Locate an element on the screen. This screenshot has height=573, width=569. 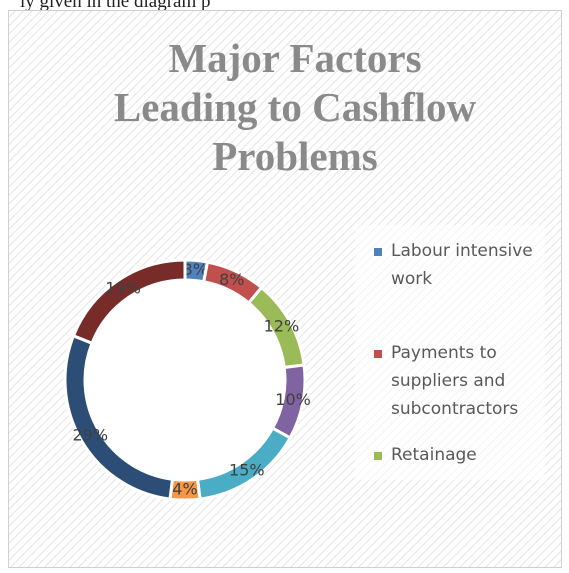
data-label: 29% is located at coordinates (91, 434).